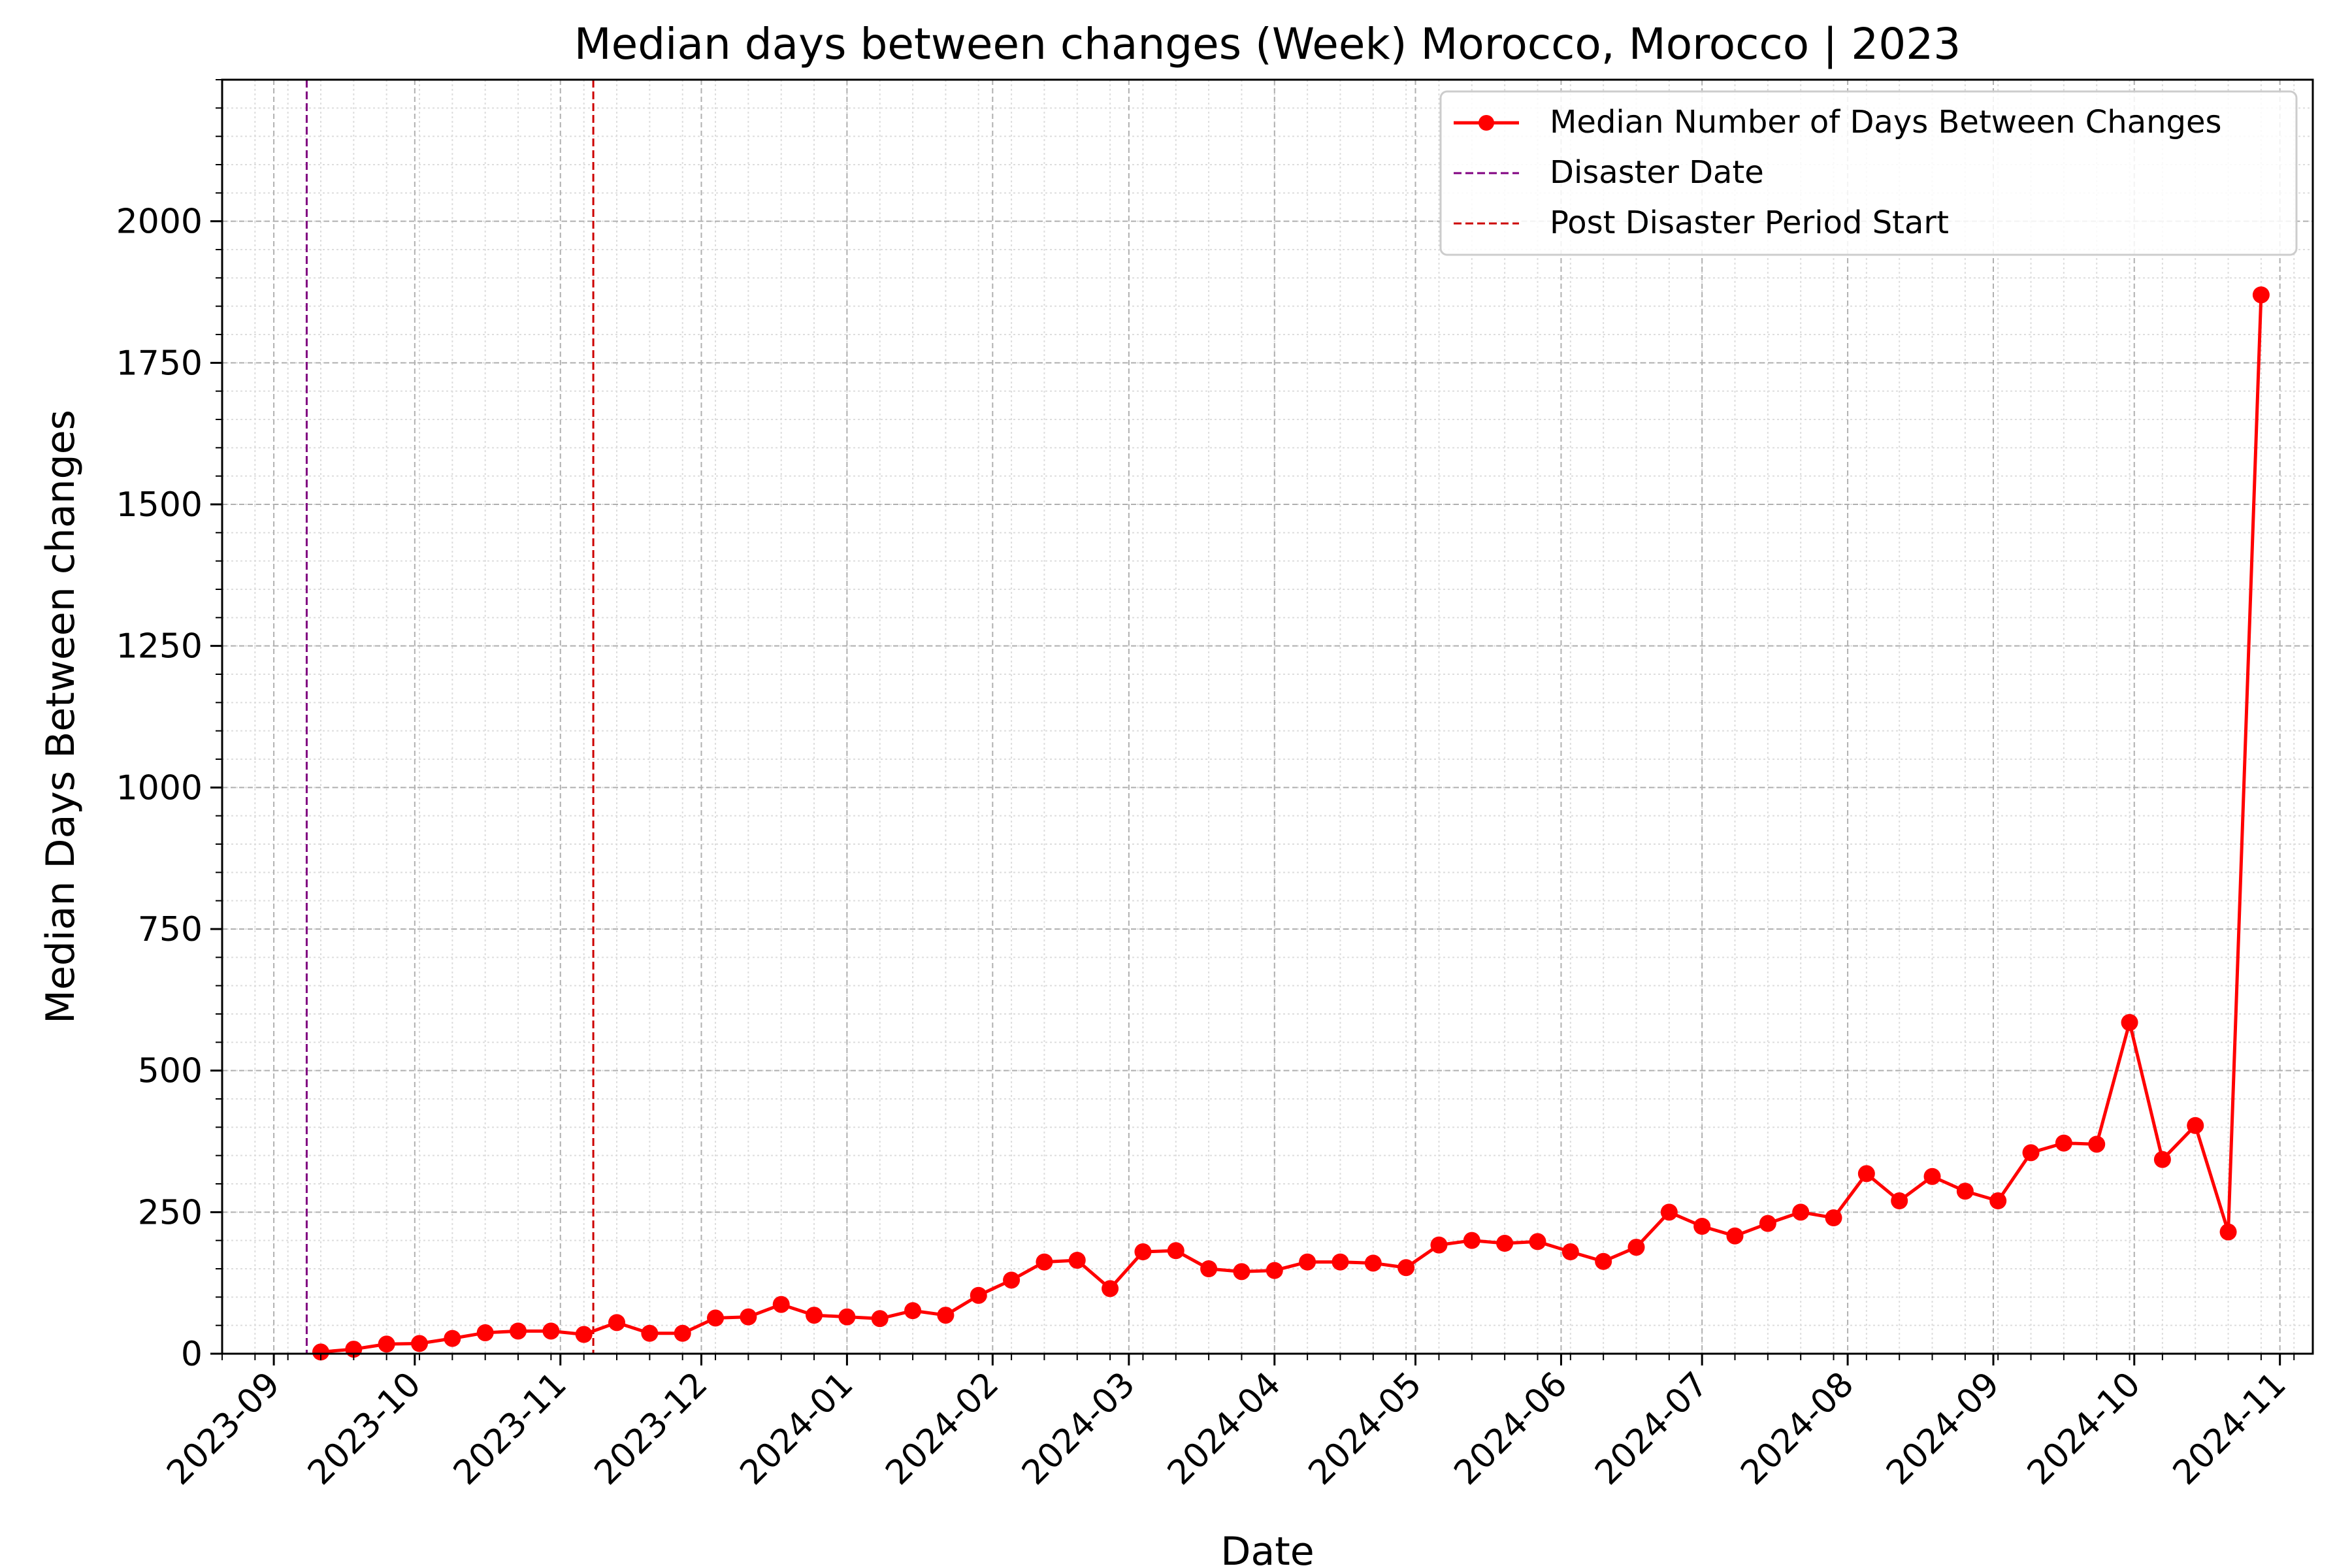 Image resolution: width=2352 pixels, height=1568 pixels. What do you see at coordinates (170, 1071) in the screenshot?
I see `y-tick-label: 500` at bounding box center [170, 1071].